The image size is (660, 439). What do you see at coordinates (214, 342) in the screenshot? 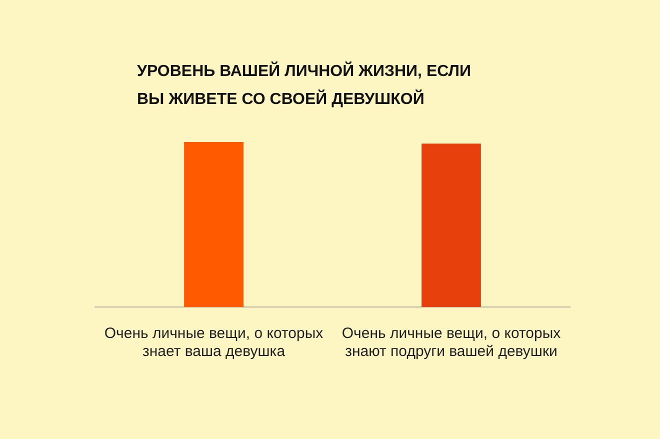
I see `x-tick-label: Очень личные вещи, о которых знает ваша девушка` at bounding box center [214, 342].